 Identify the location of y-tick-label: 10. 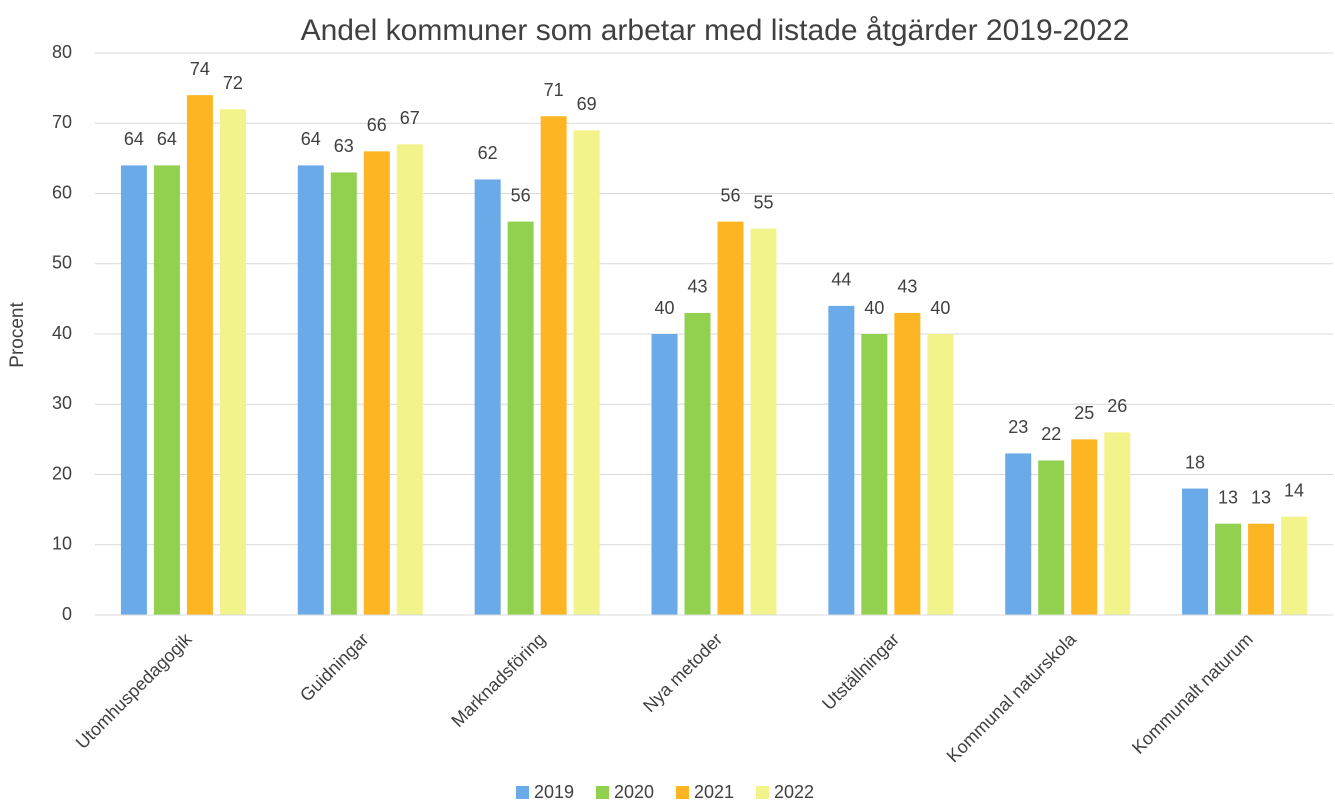
(62, 544).